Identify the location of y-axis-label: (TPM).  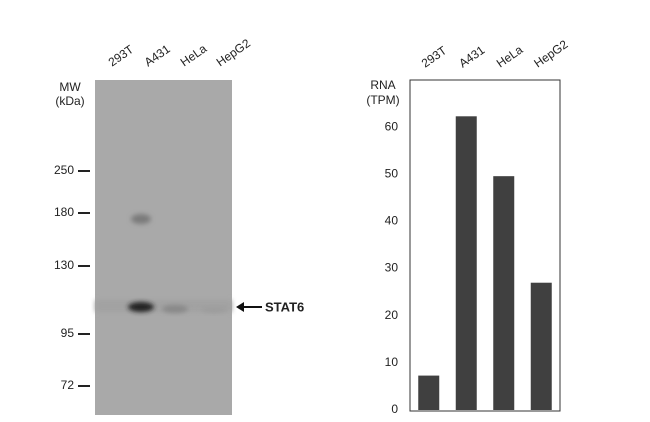
(382, 100).